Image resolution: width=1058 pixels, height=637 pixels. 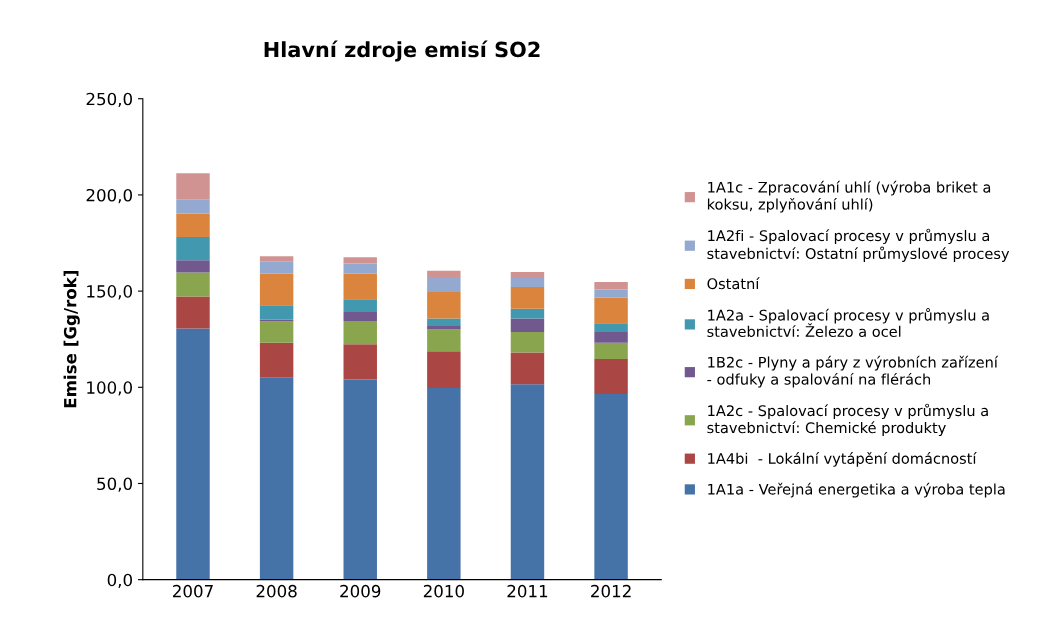 I want to click on legend-label: 1A4bi - Lokální vytápění domácností, so click(x=842, y=459).